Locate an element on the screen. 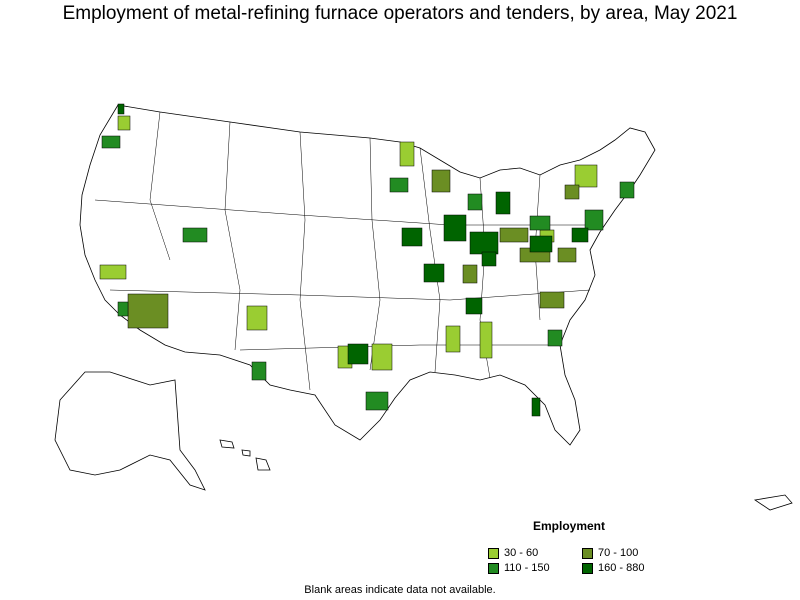 The width and height of the screenshot is (800, 600). legend-item-70-100: 70 - 100 is located at coordinates (610, 553).